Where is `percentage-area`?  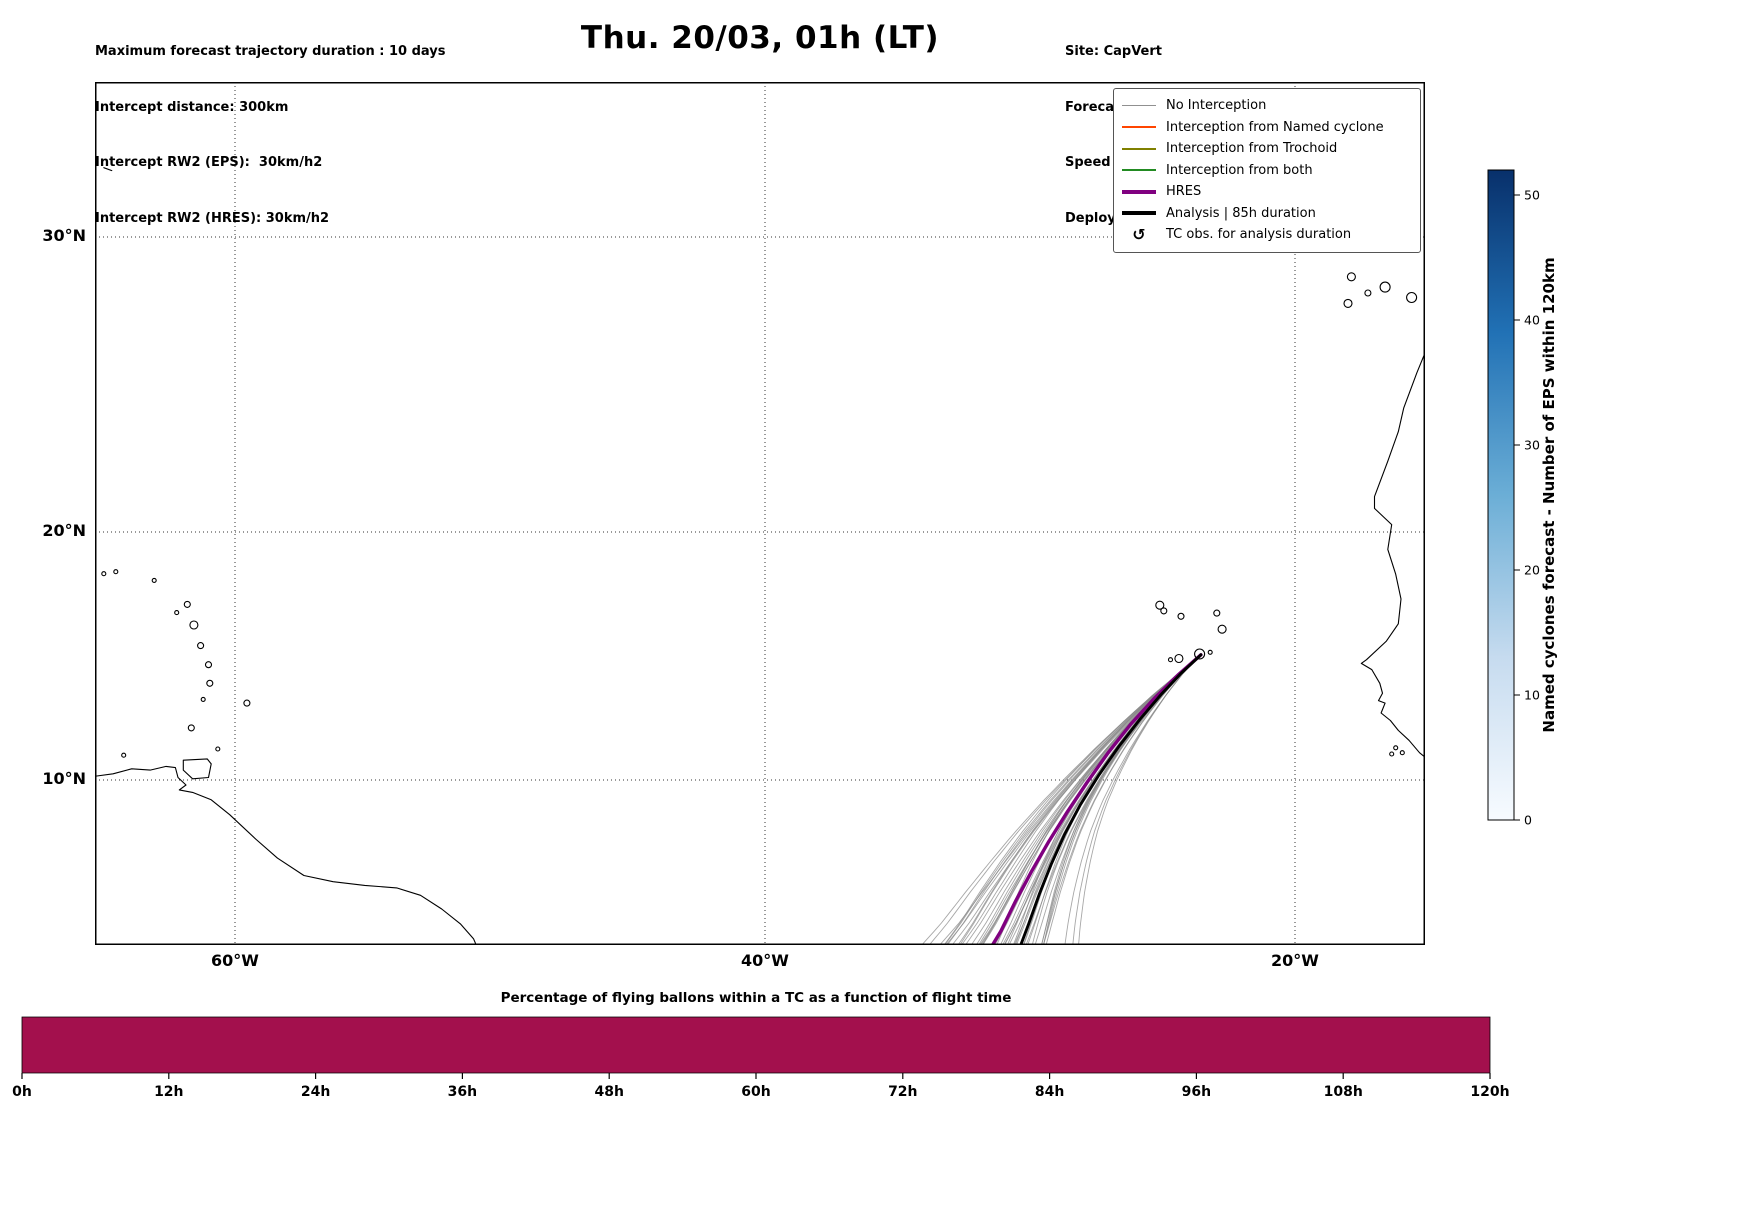 percentage-area is located at coordinates (756, 1045).